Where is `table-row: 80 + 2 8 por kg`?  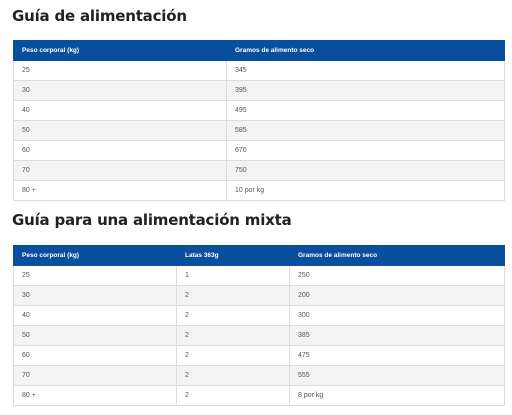 table-row: 80 + 2 8 por kg is located at coordinates (259, 395).